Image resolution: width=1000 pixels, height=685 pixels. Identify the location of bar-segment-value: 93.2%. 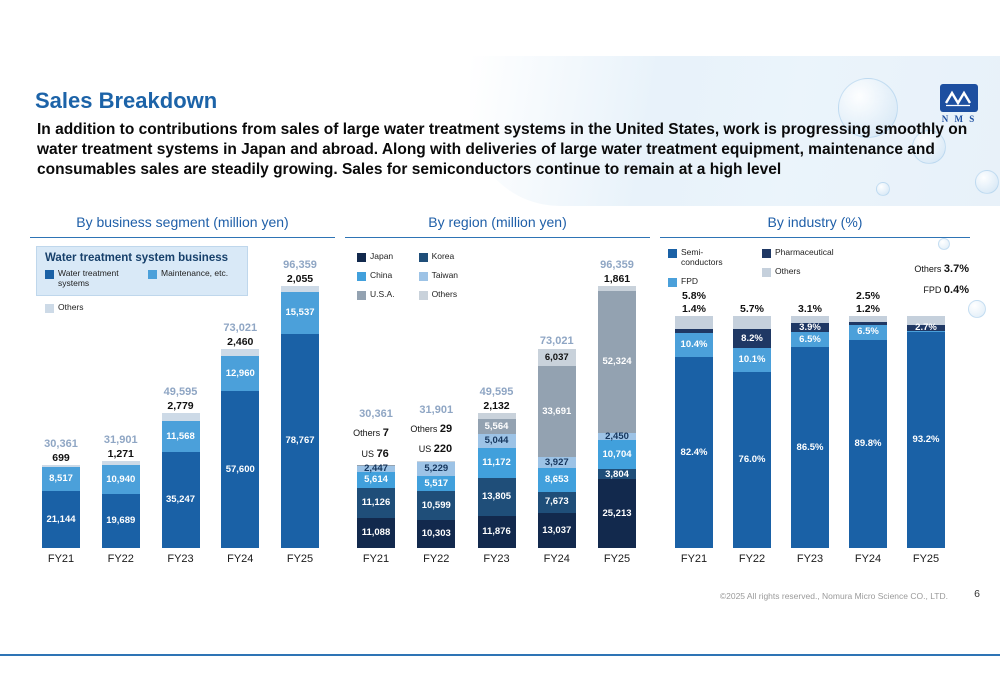
(926, 440).